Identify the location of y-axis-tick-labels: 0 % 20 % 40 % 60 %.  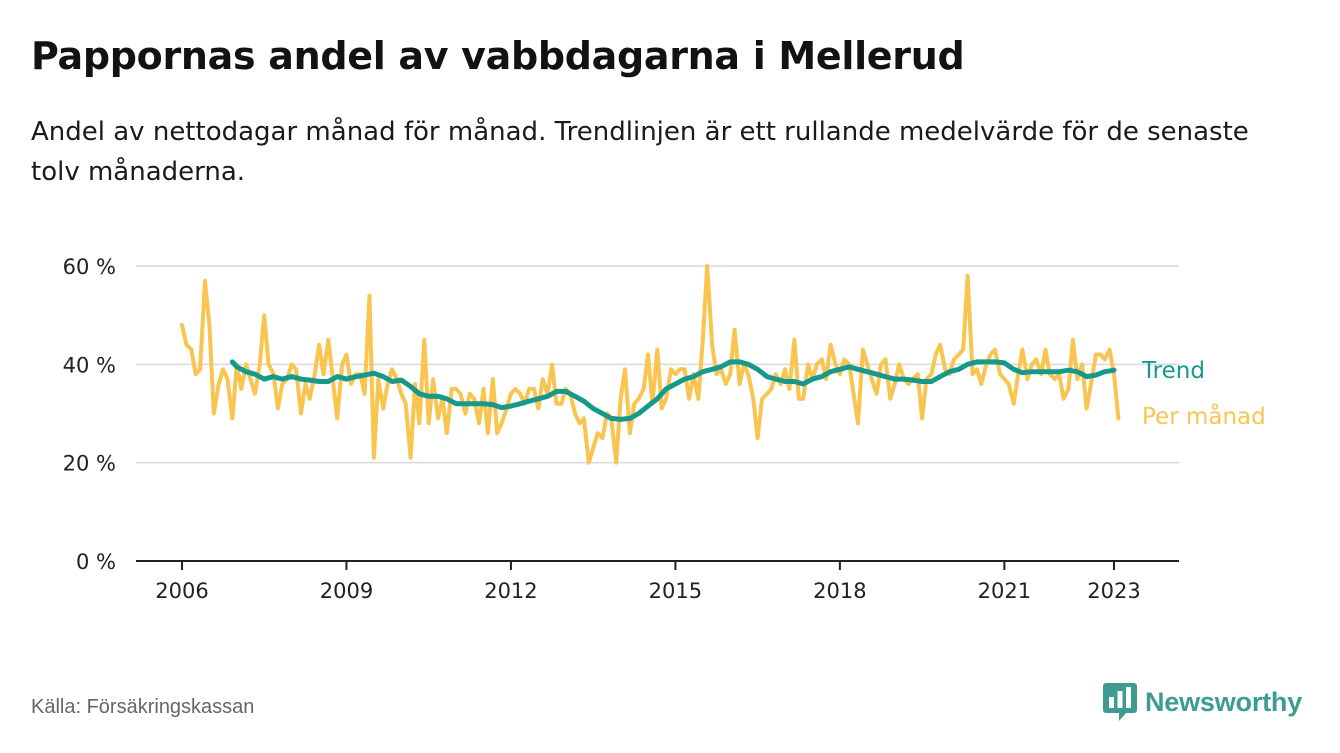
(89, 414).